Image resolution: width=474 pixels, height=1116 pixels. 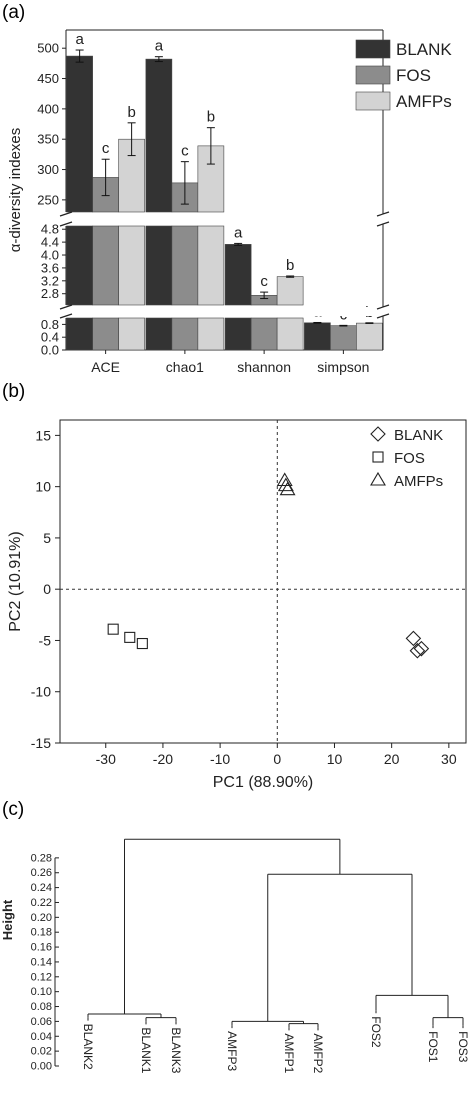 What do you see at coordinates (41, 977) in the screenshot?
I see `y-tick-label-c: 0.12` at bounding box center [41, 977].